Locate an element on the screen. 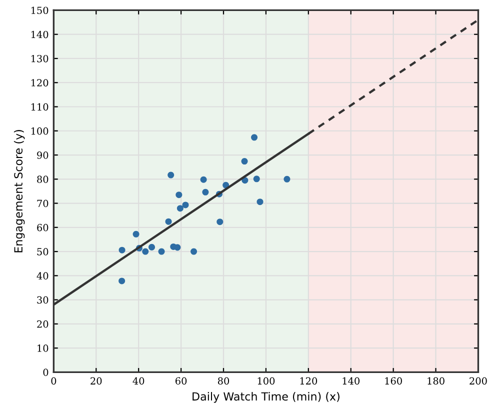  x-tick-label: 200 is located at coordinates (478, 381).